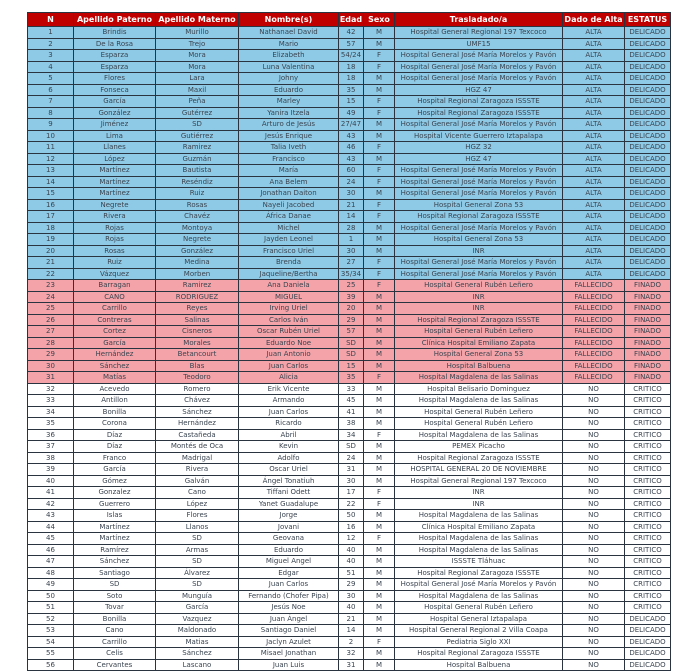  Describe the element at coordinates (50, 124) in the screenshot. I see `cell-n: 9` at that location.